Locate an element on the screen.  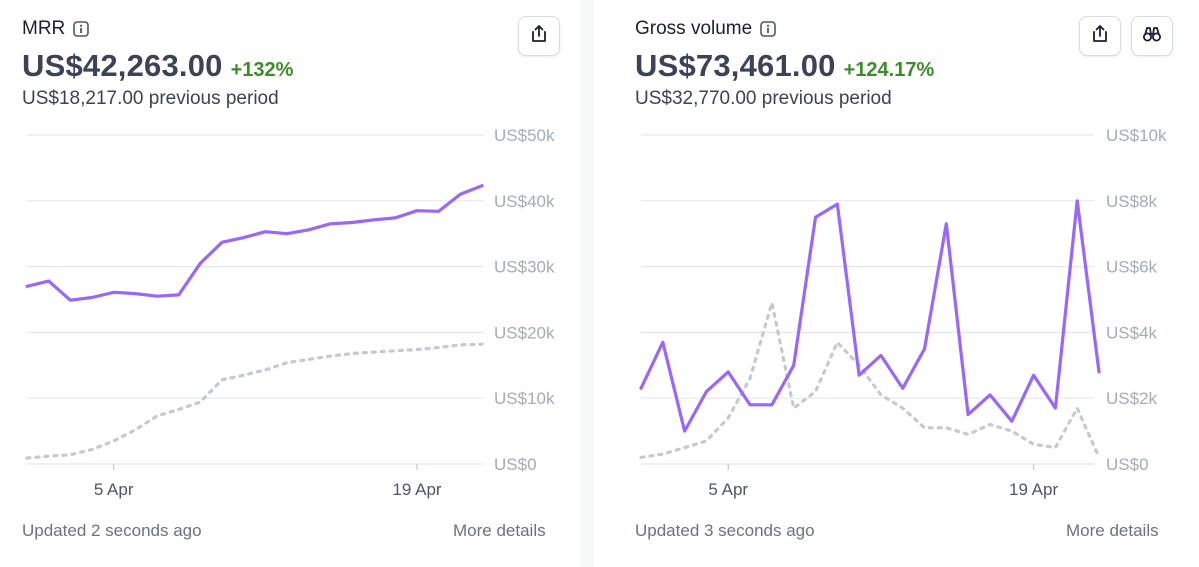
binoculars-icon is located at coordinates (1152, 36).